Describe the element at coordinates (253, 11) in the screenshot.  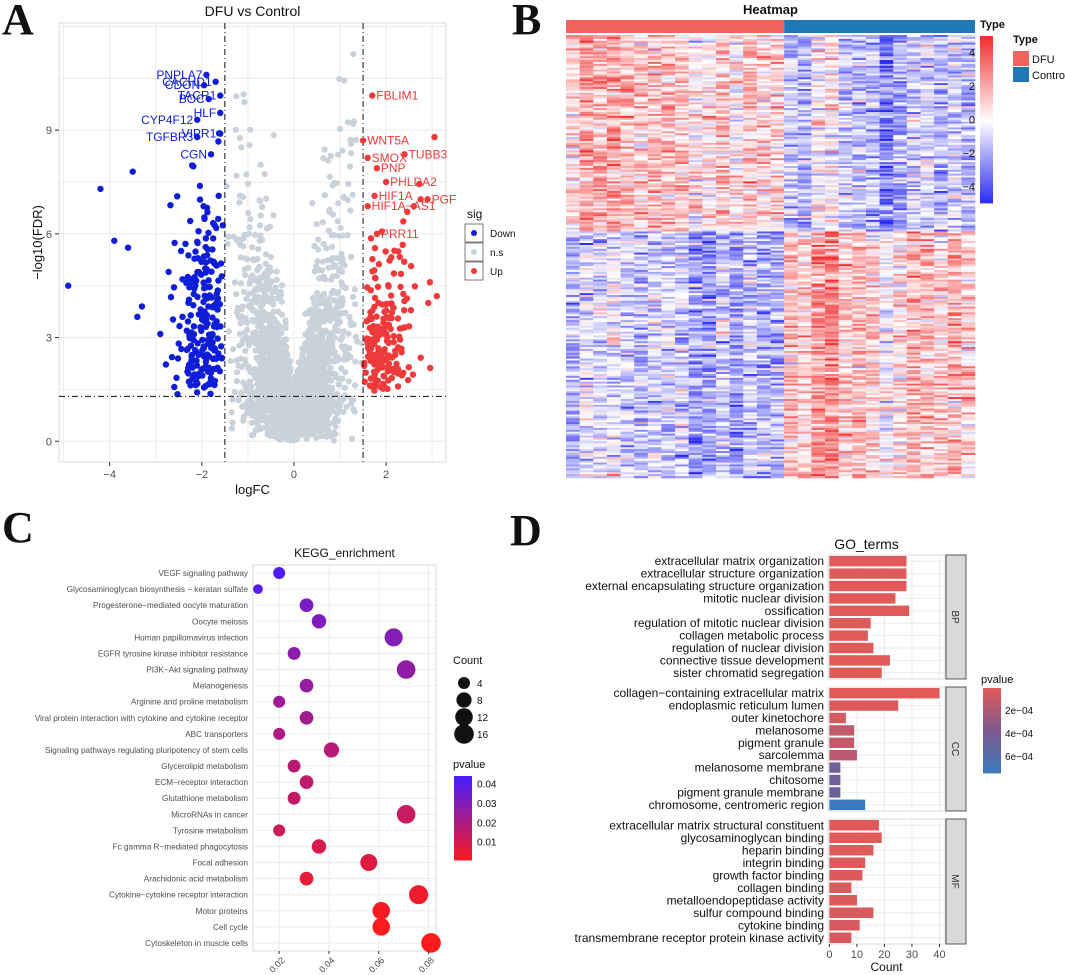
I see `volcano-title: DFU vs Control` at that location.